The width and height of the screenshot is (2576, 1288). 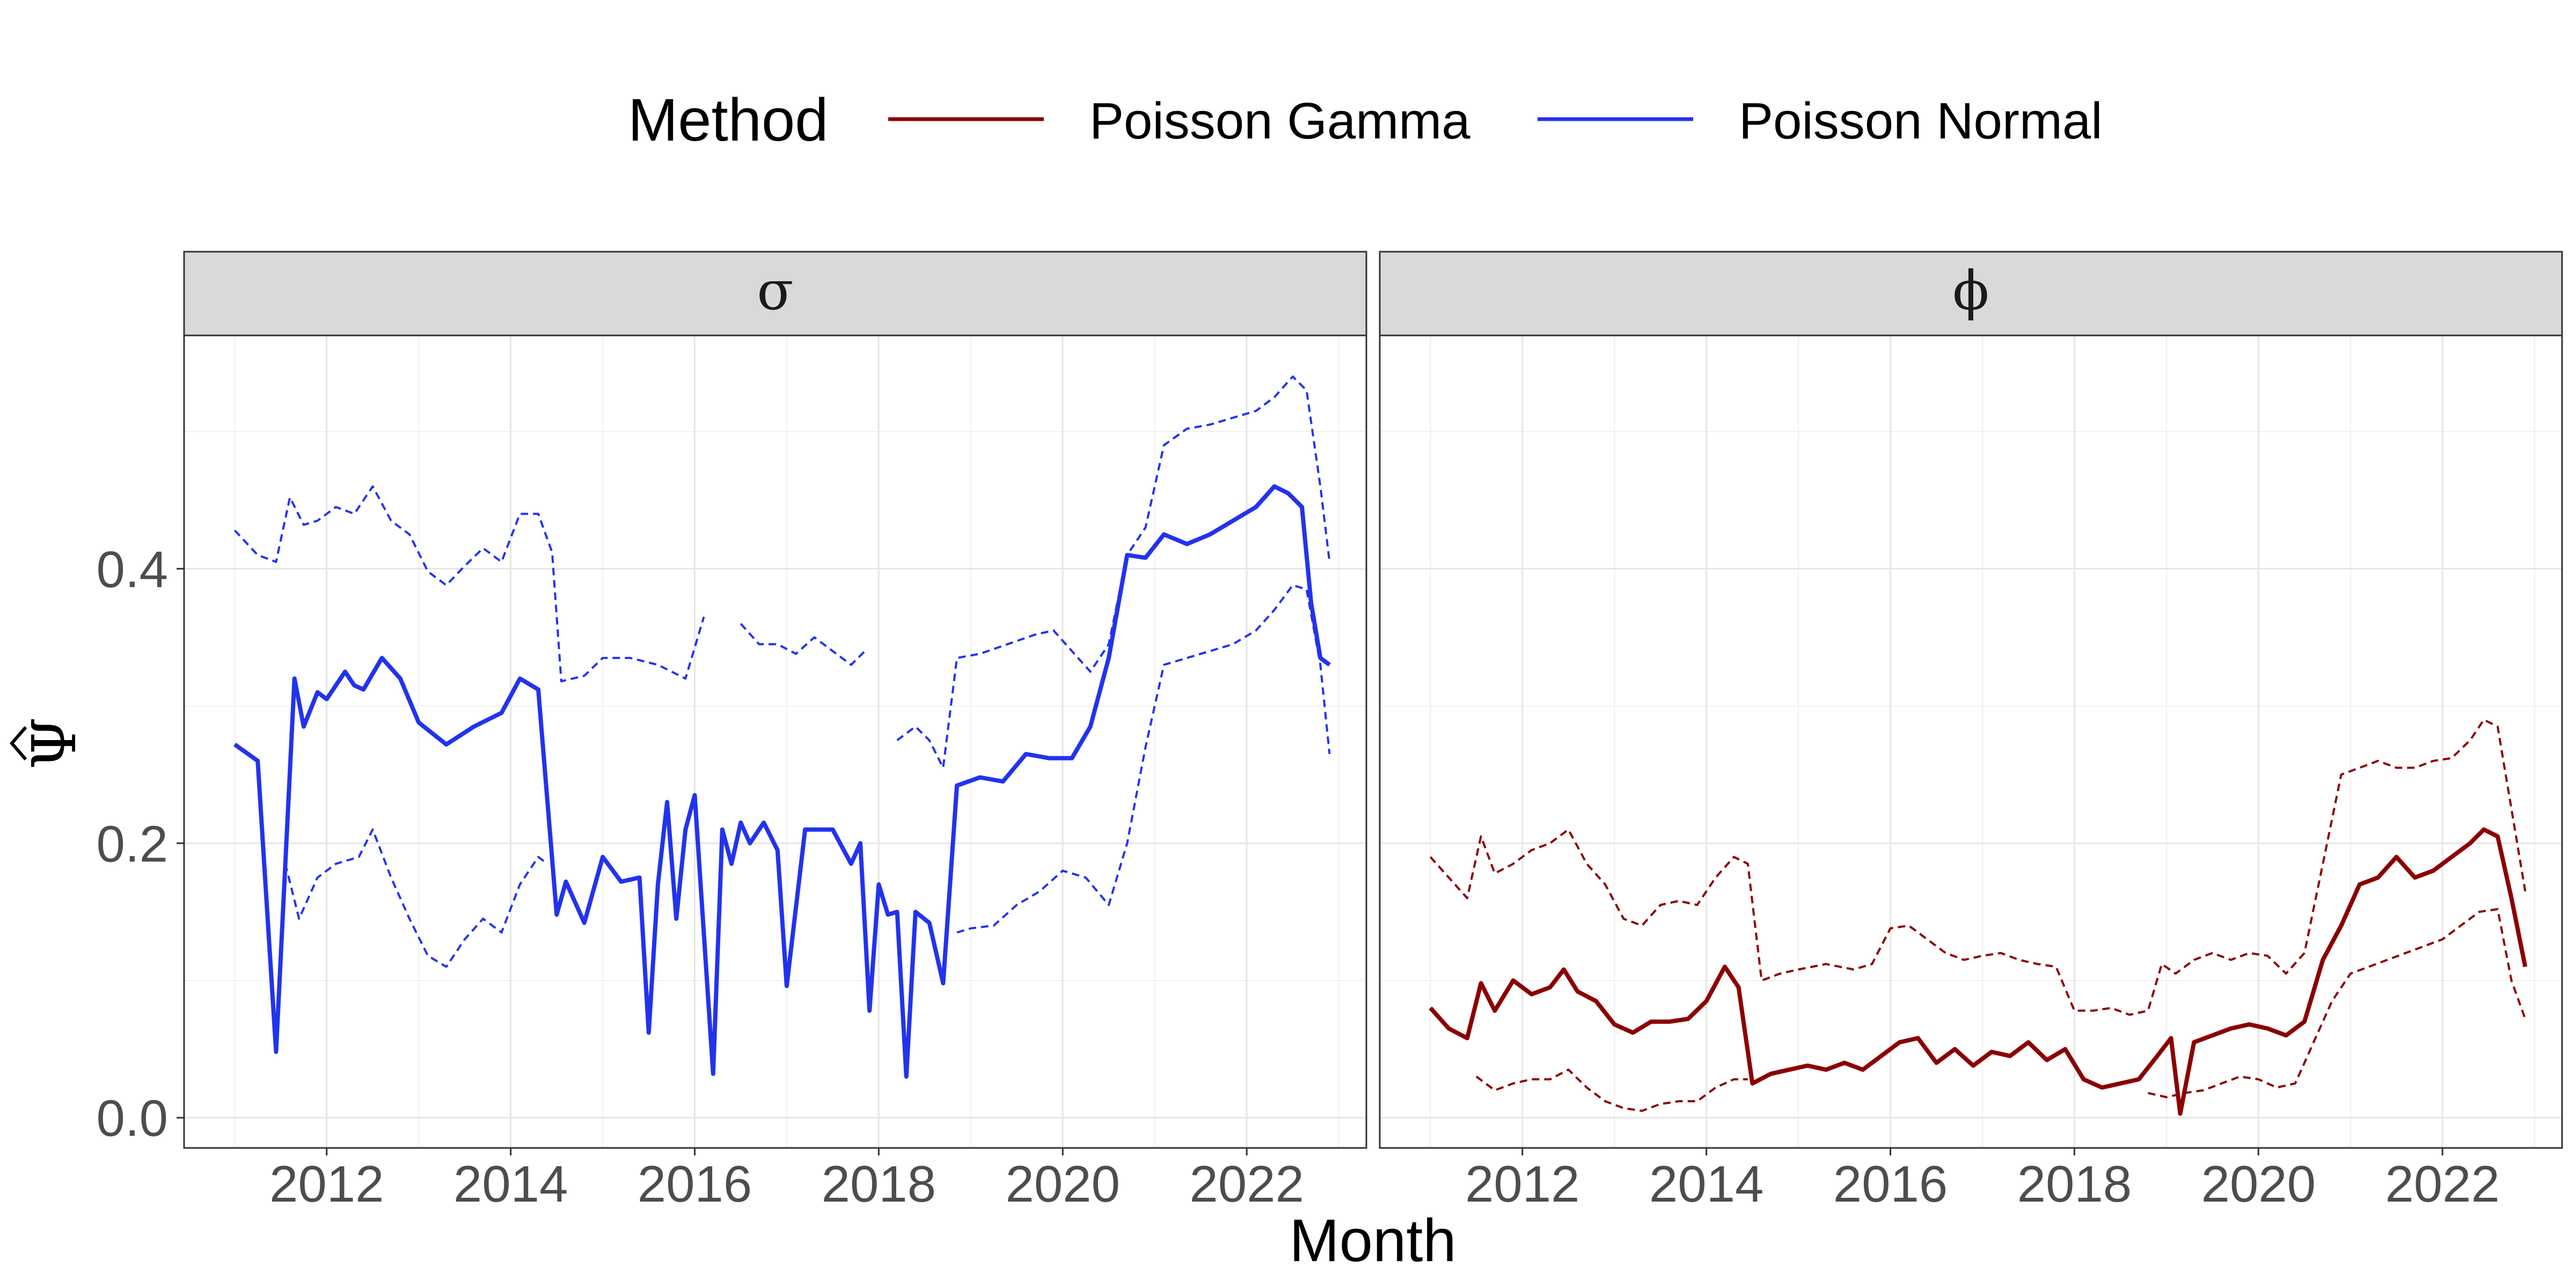 I want to click on estimate-line, so click(x=1978, y=971).